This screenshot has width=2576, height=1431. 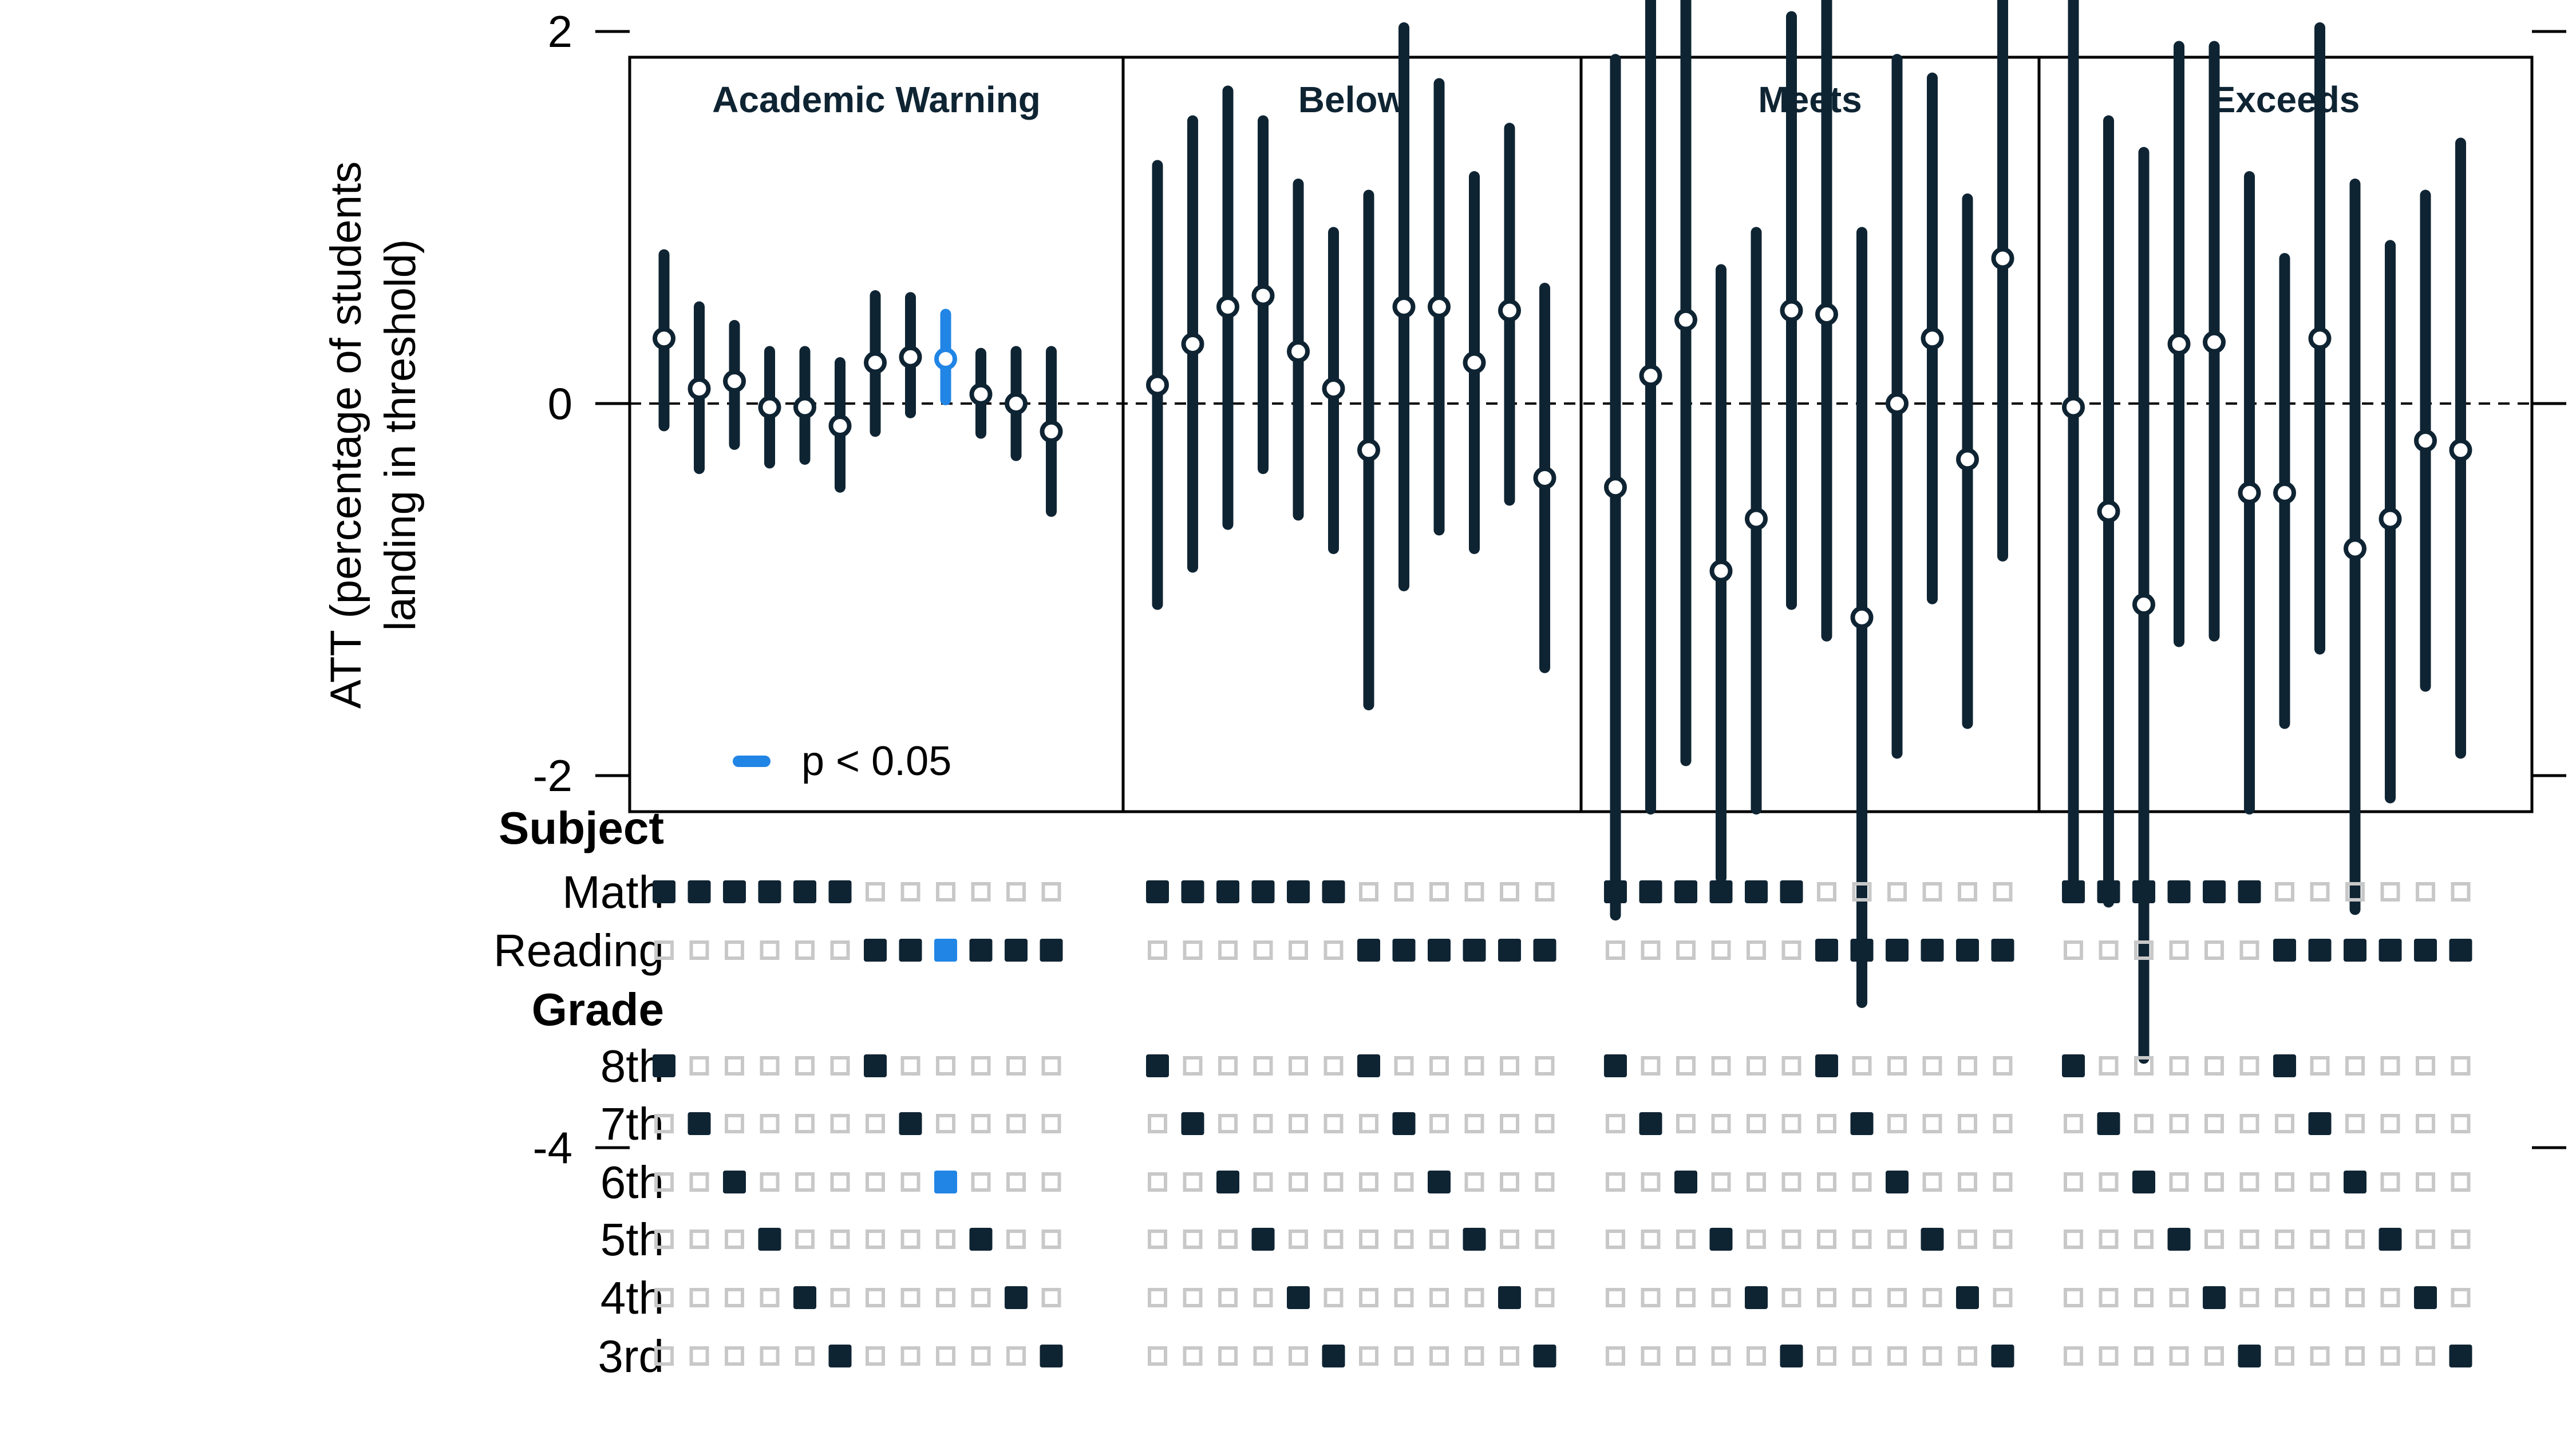 What do you see at coordinates (876, 761) in the screenshot?
I see `legend-label: p < 0.05` at bounding box center [876, 761].